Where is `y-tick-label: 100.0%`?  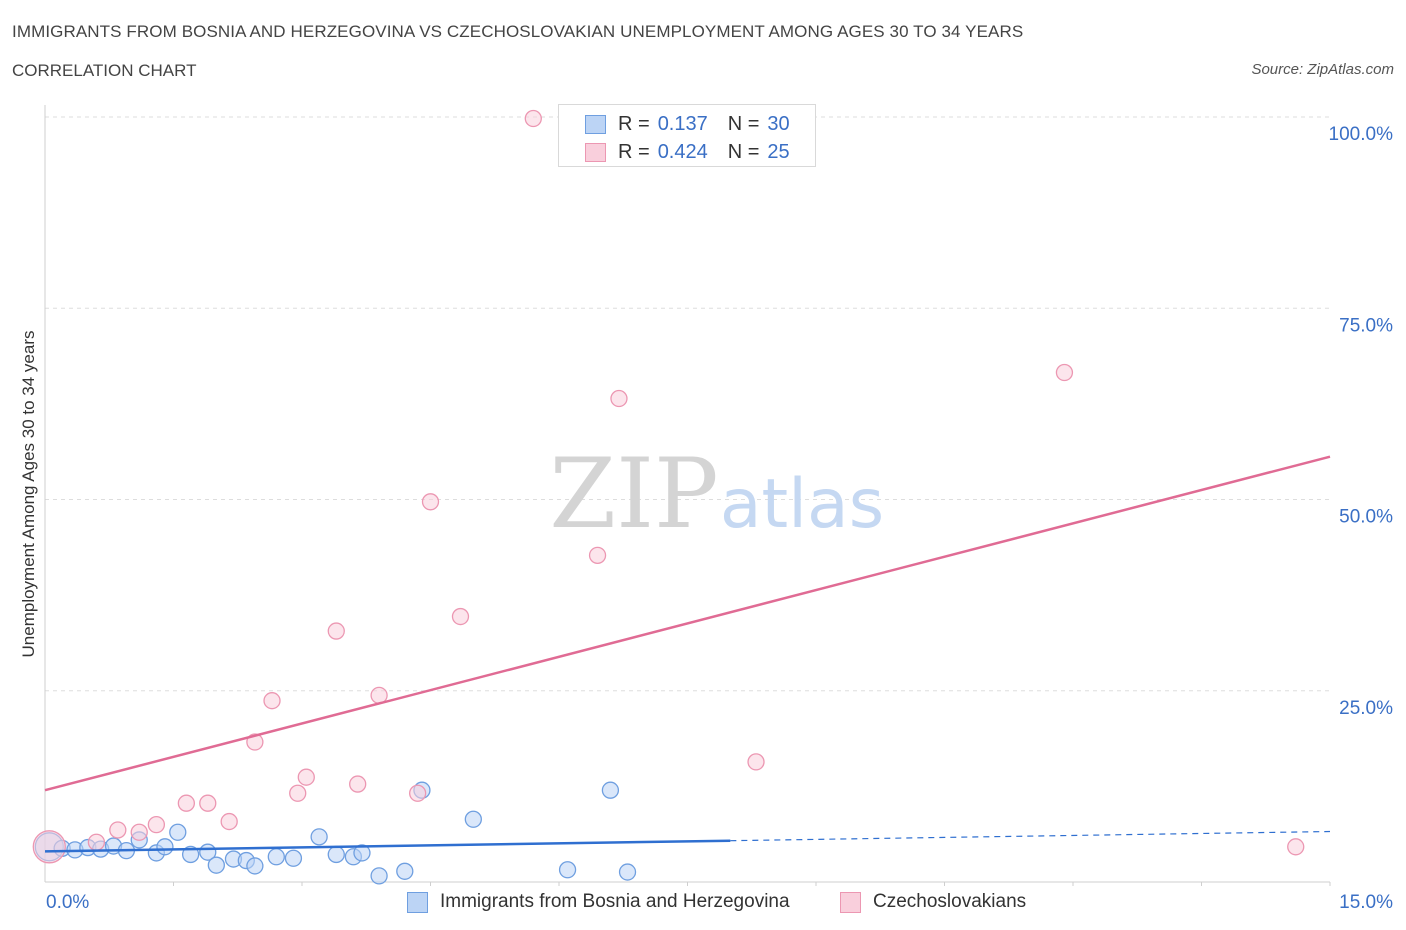 y-tick-label: 100.0% is located at coordinates (1361, 134).